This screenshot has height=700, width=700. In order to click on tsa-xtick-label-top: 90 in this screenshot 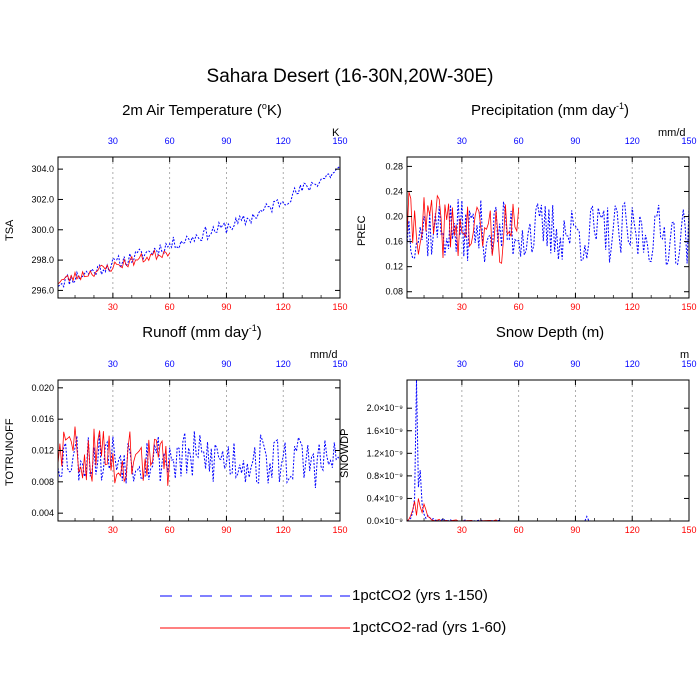, I will do `click(226, 141)`.